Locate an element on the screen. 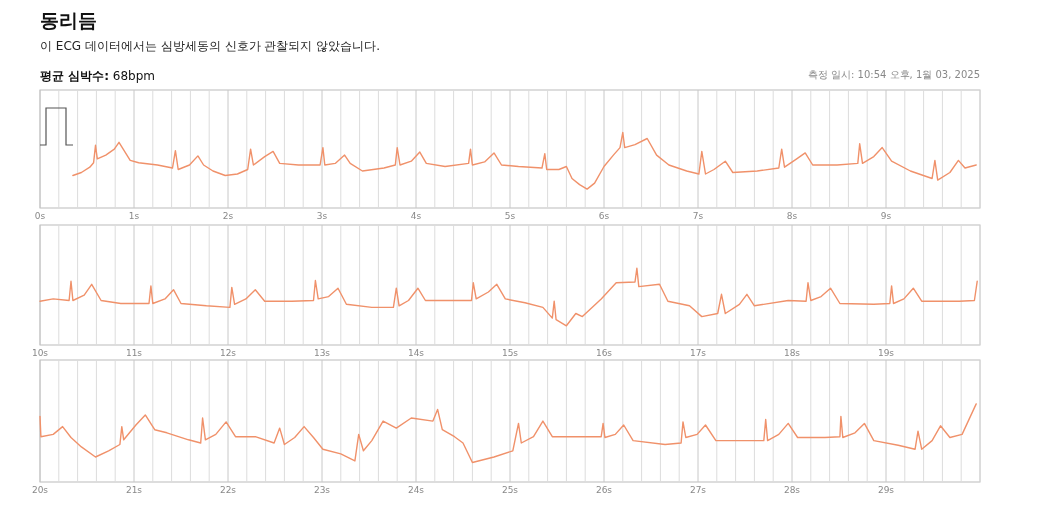  x-tick-label: 19s is located at coordinates (886, 353).